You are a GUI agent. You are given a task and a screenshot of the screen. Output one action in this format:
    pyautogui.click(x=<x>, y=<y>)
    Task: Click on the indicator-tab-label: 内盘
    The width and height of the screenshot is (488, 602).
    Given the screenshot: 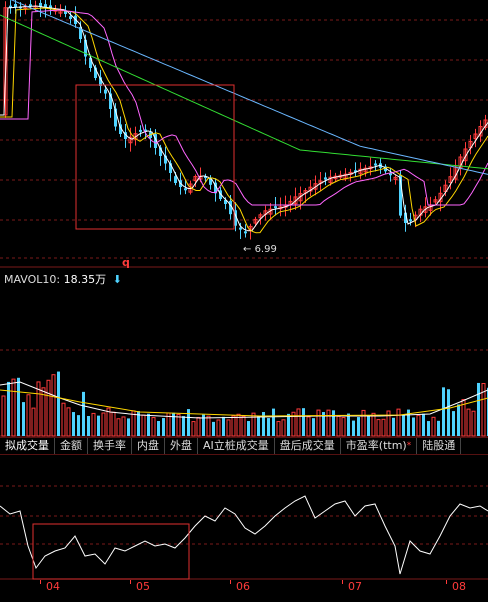 What is the action you would take?
    pyautogui.click(x=148, y=445)
    